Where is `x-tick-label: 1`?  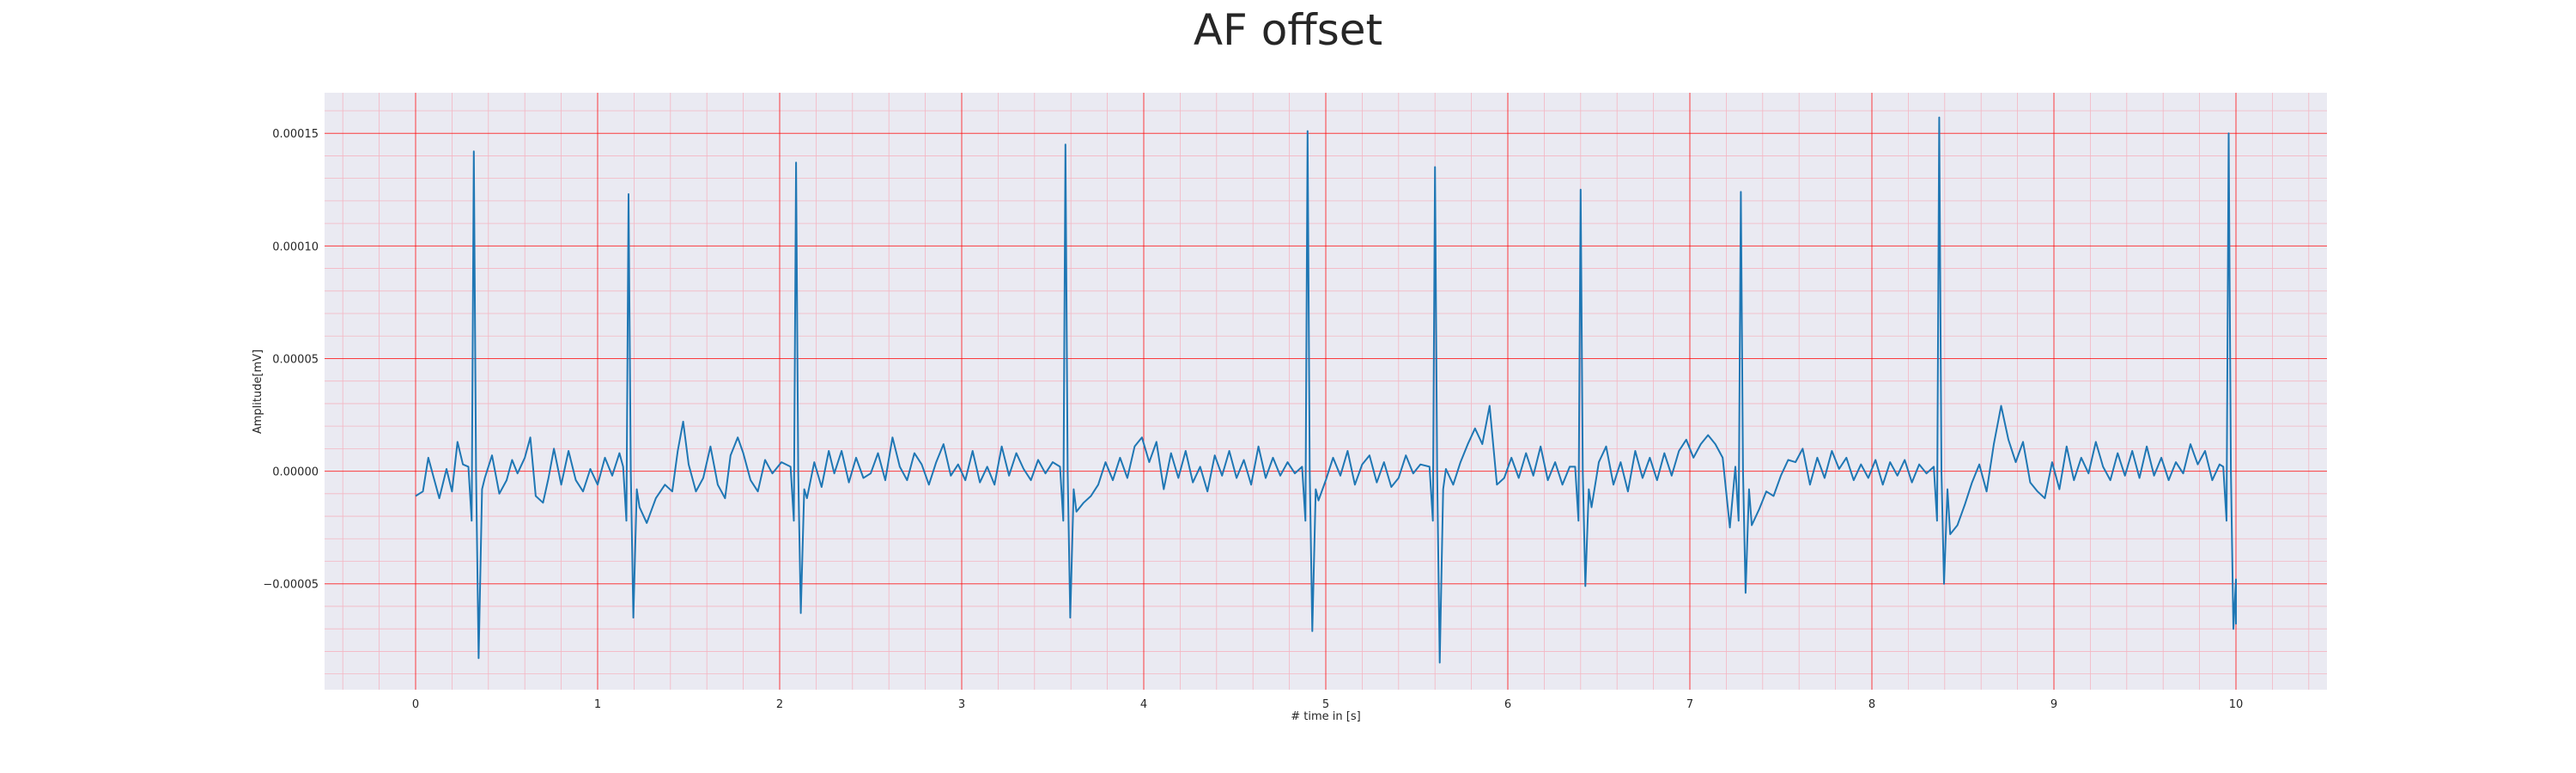 x-tick-label: 1 is located at coordinates (597, 704).